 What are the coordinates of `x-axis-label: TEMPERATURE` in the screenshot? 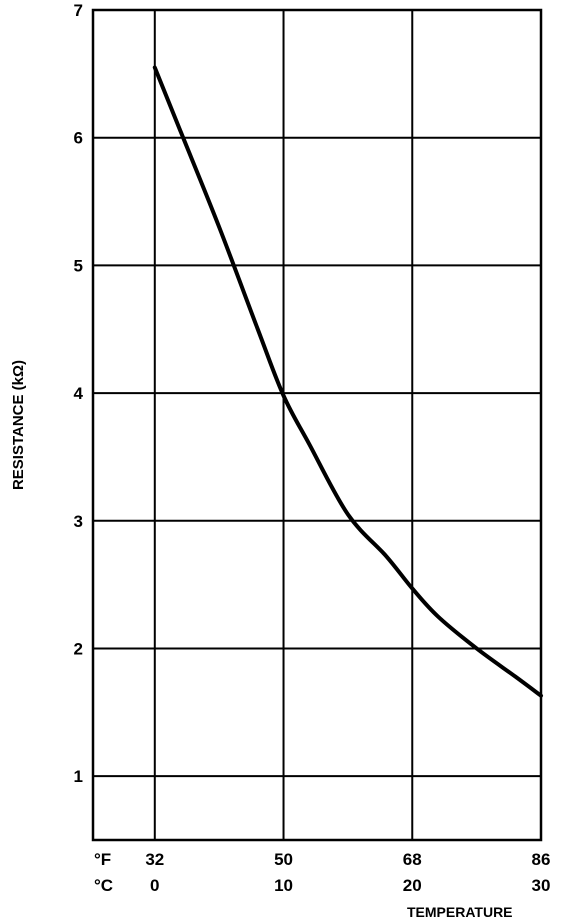 It's located at (460, 912).